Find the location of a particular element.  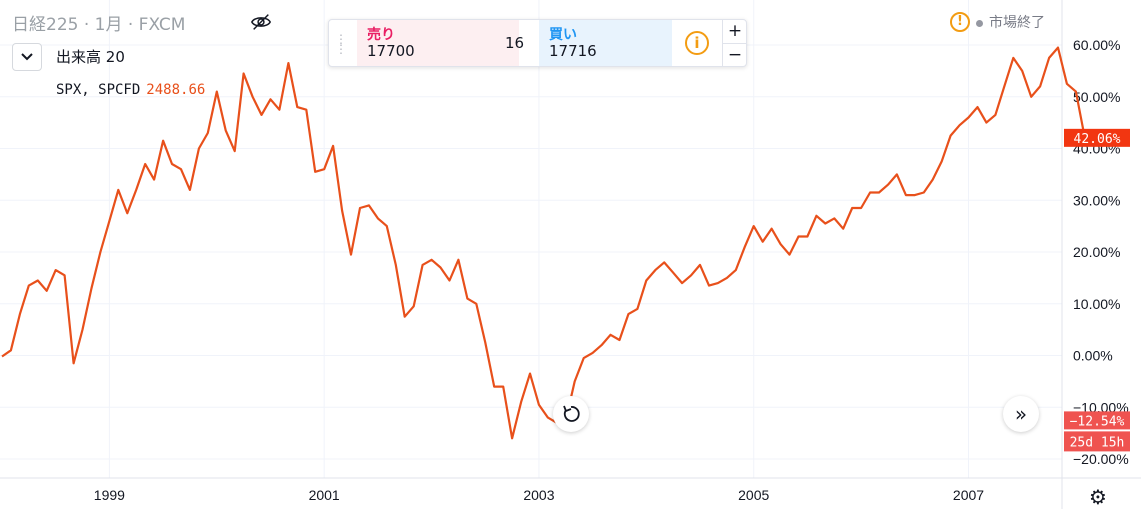

x-tick-label: 2001 is located at coordinates (324, 495).